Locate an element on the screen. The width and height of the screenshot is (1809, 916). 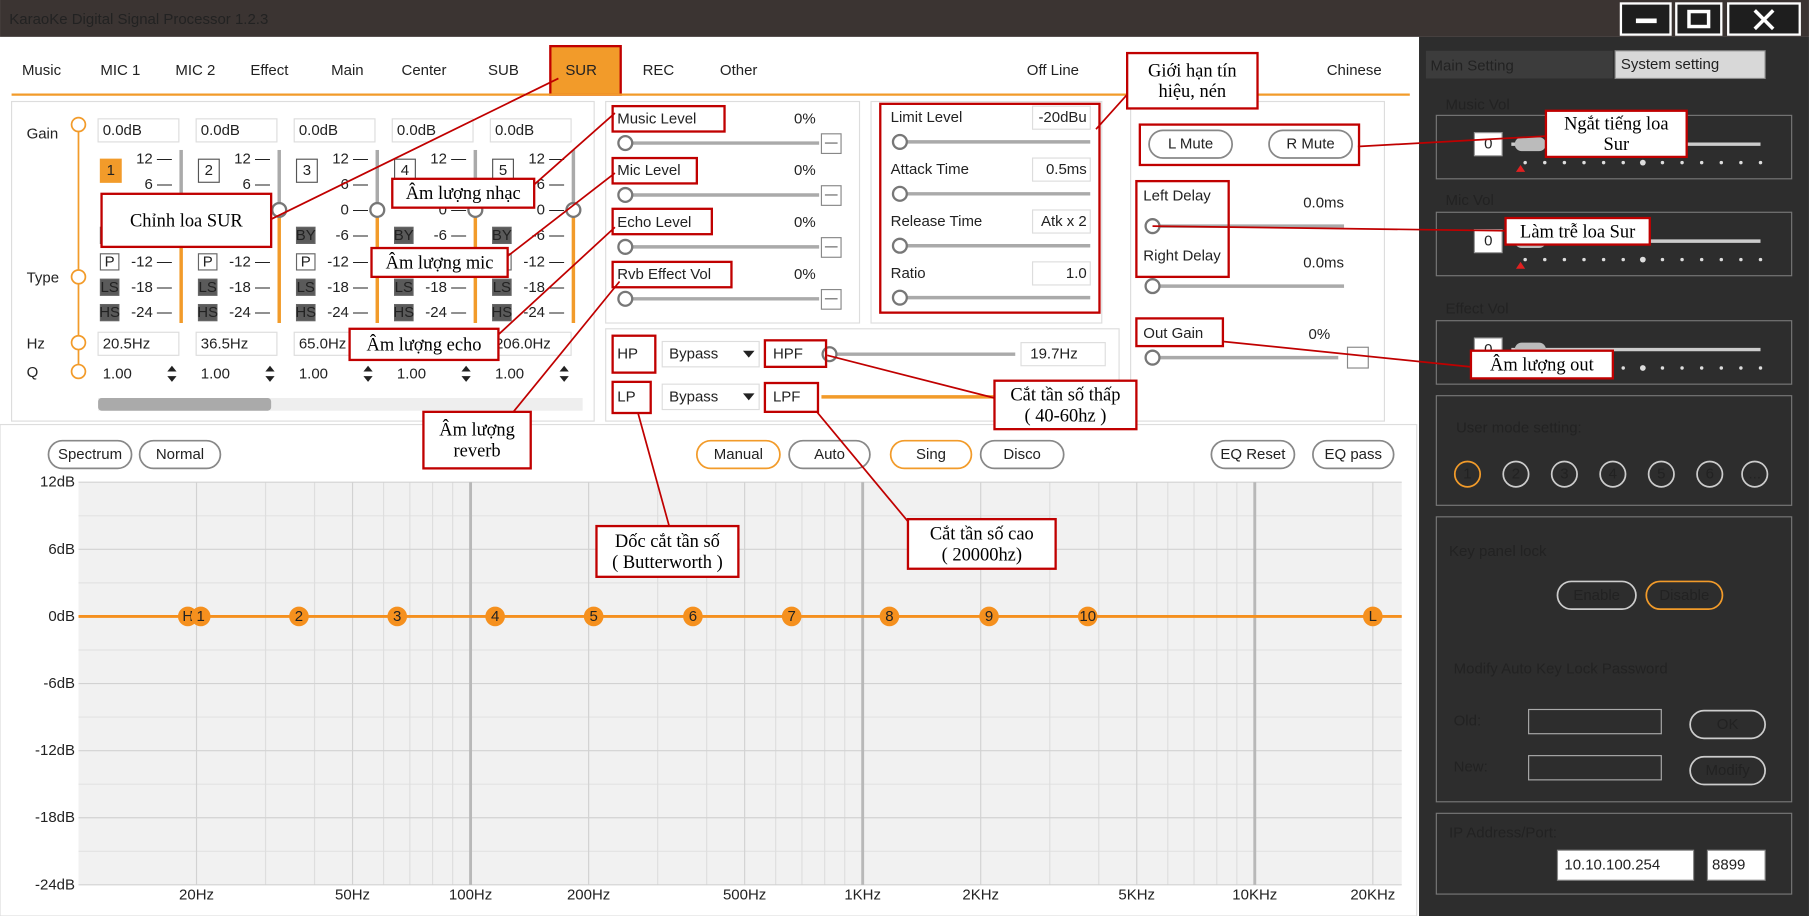
tab: REC is located at coordinates (659, 70).